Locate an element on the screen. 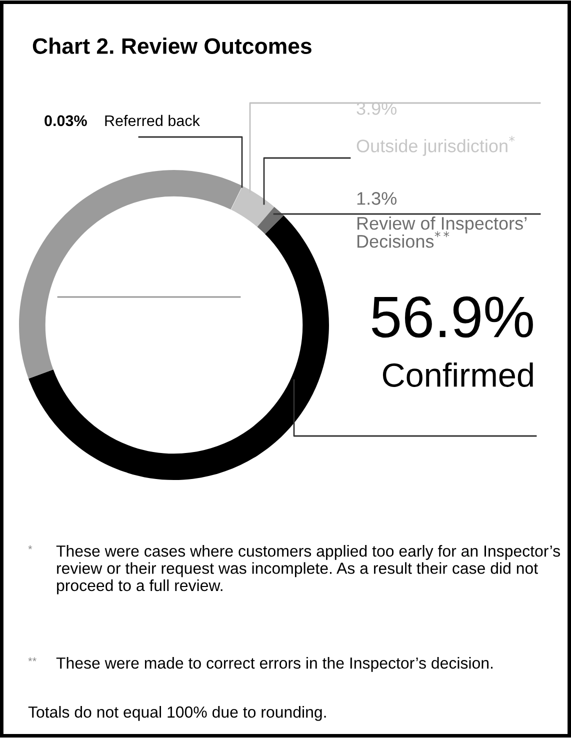 The image size is (571, 738). slice-label: Outside jurisdiction$^{*}$ is located at coordinates (435, 146).